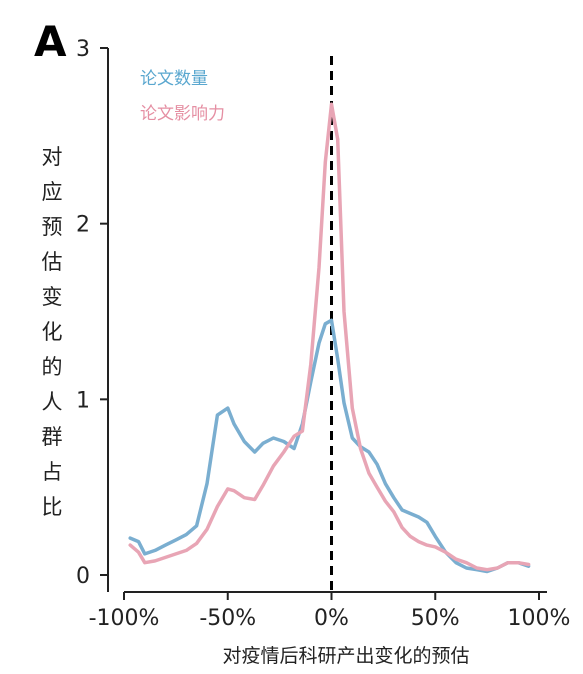 This screenshot has width=583, height=674. Describe the element at coordinates (52, 297) in the screenshot. I see `y-axis-label-char: 变` at that location.